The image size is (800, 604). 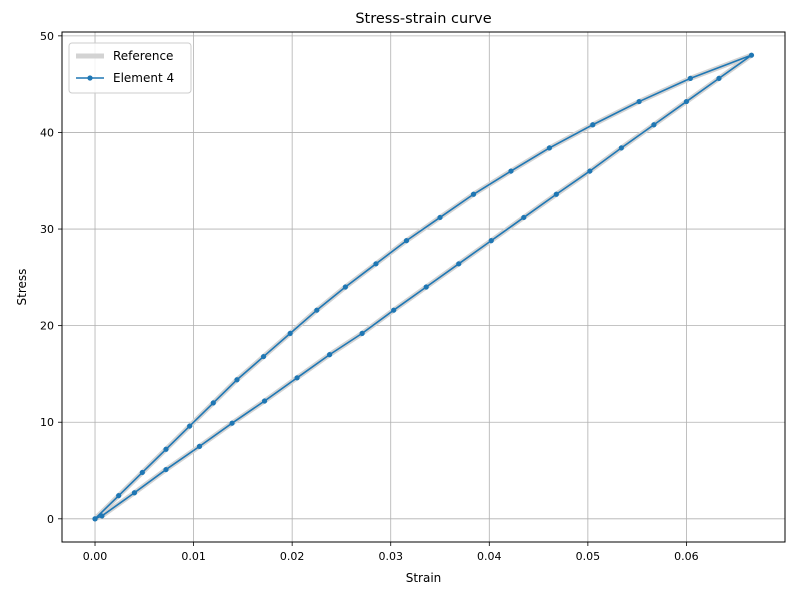 What do you see at coordinates (47, 36) in the screenshot?
I see `y-tick-label: 50` at bounding box center [47, 36].